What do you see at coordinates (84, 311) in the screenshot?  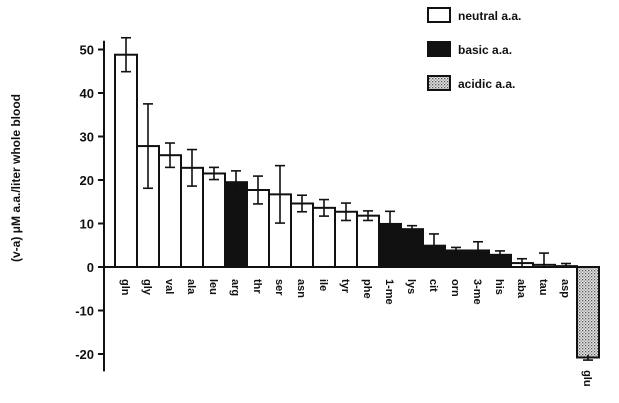 I see `y-tick-label: -10` at bounding box center [84, 311].